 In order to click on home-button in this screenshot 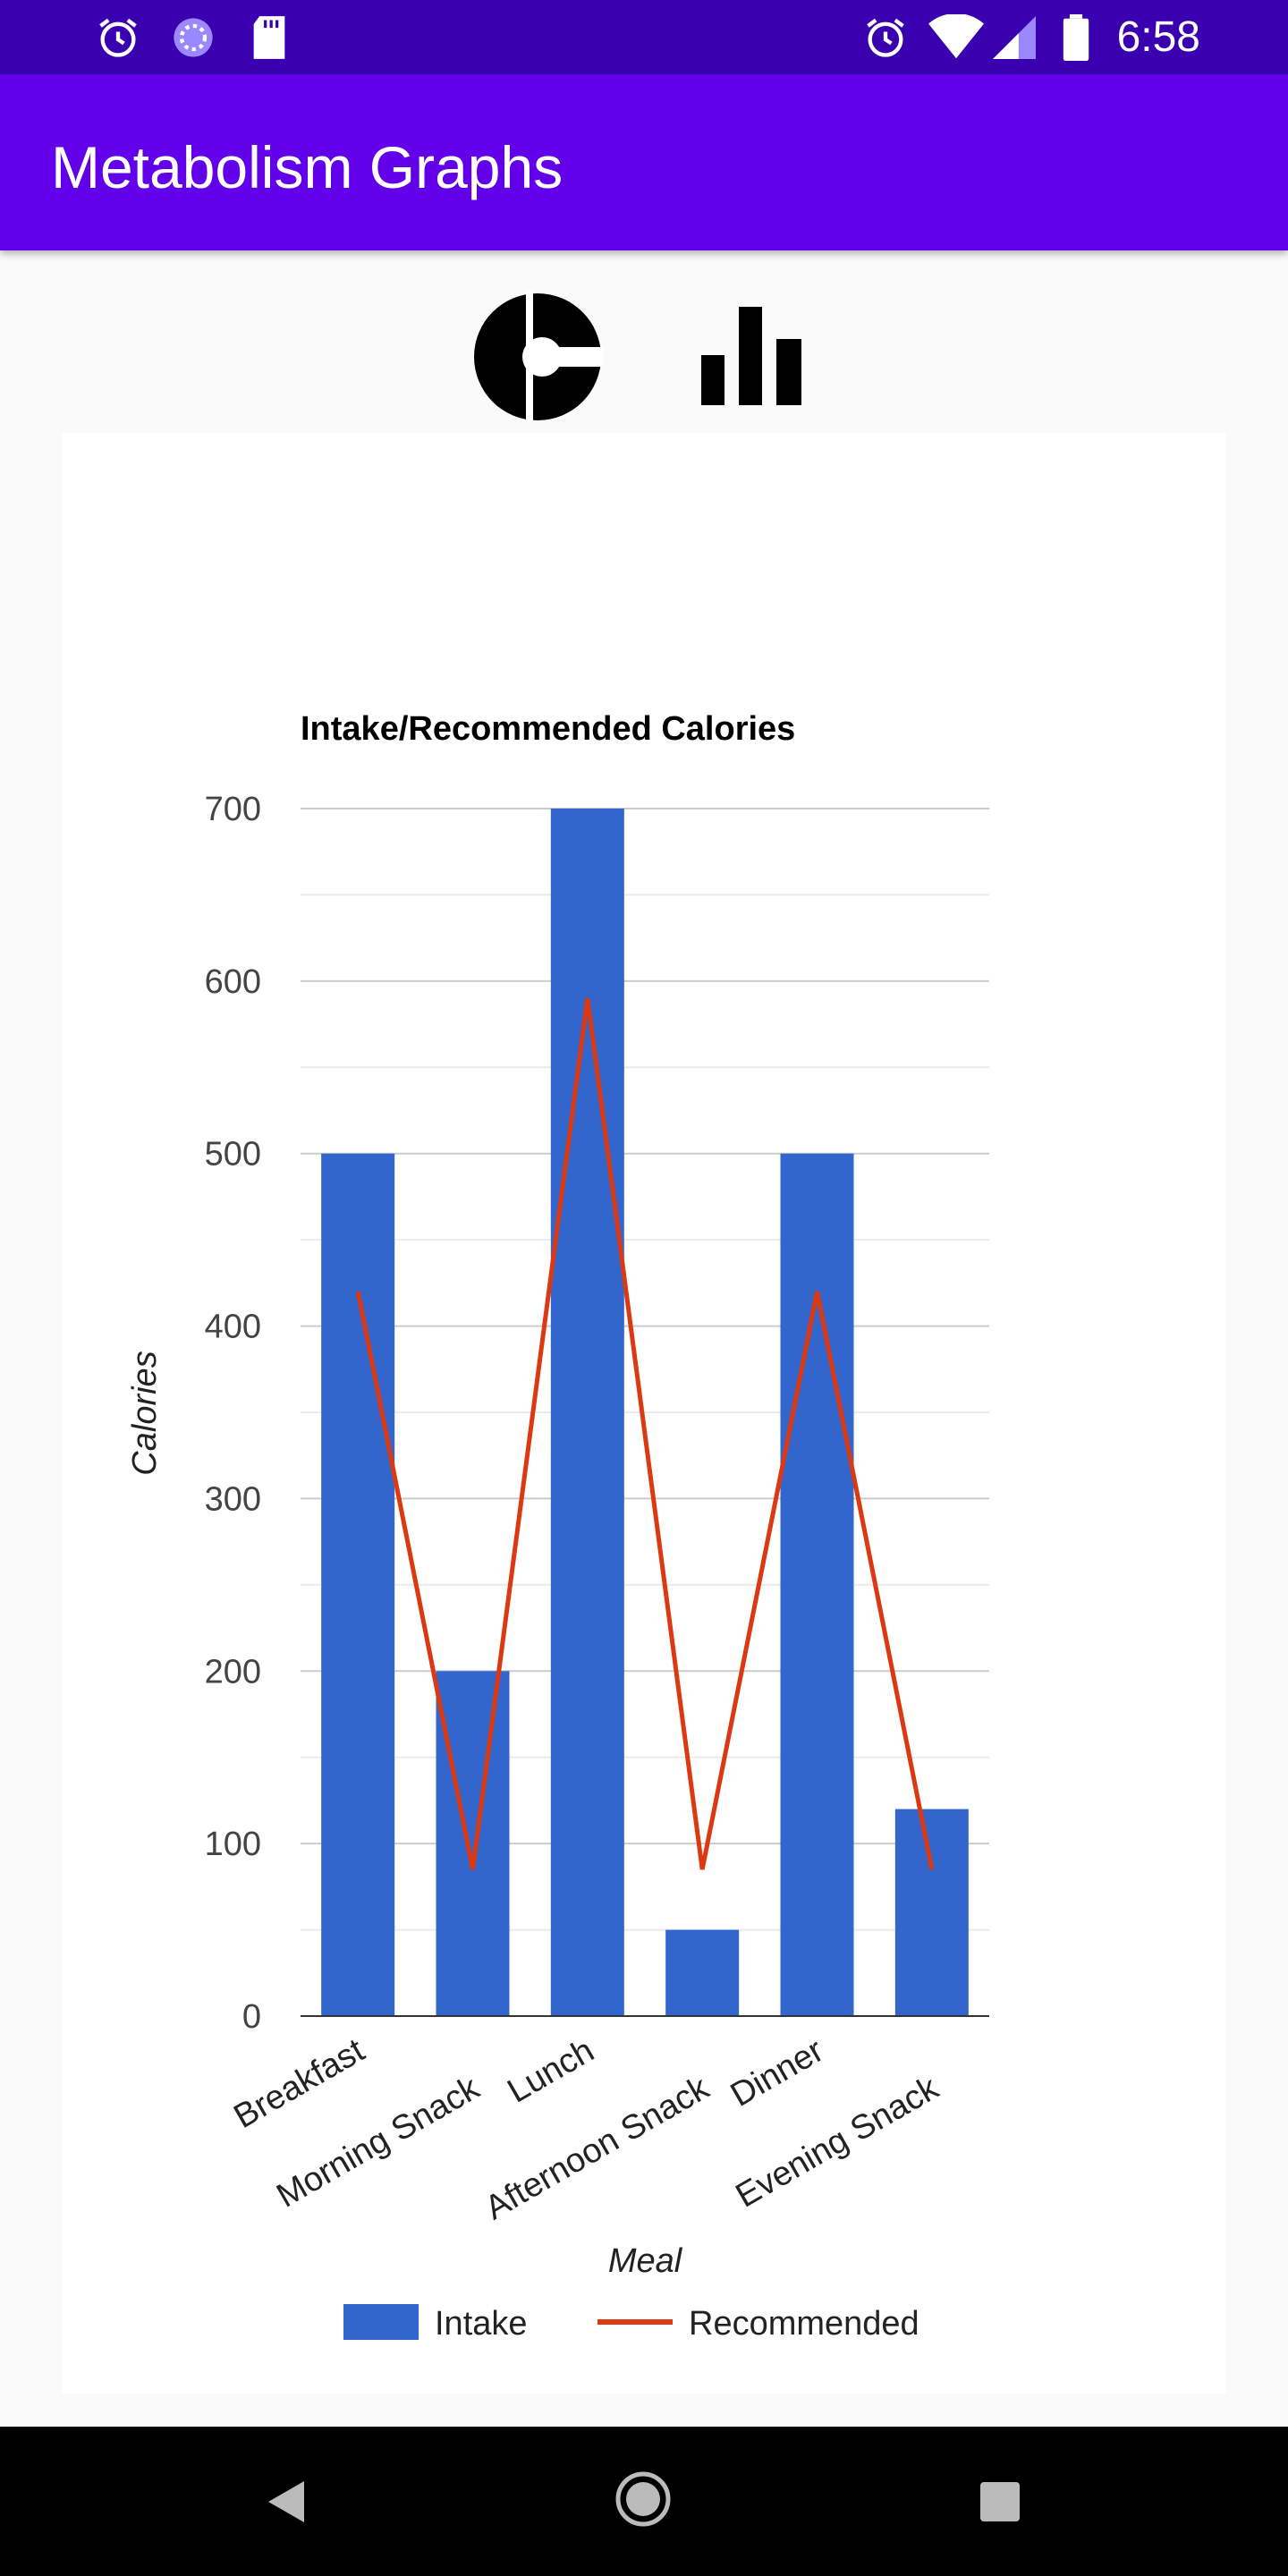, I will do `click(643, 2501)`.